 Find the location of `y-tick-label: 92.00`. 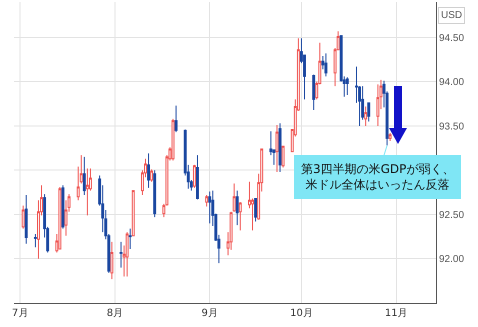

y-tick-label: 92.00 is located at coordinates (451, 260).